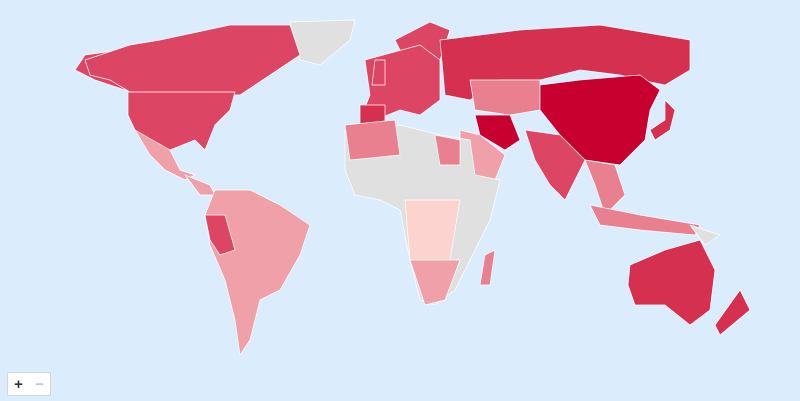  I want to click on region-central-africa, so click(432, 230).